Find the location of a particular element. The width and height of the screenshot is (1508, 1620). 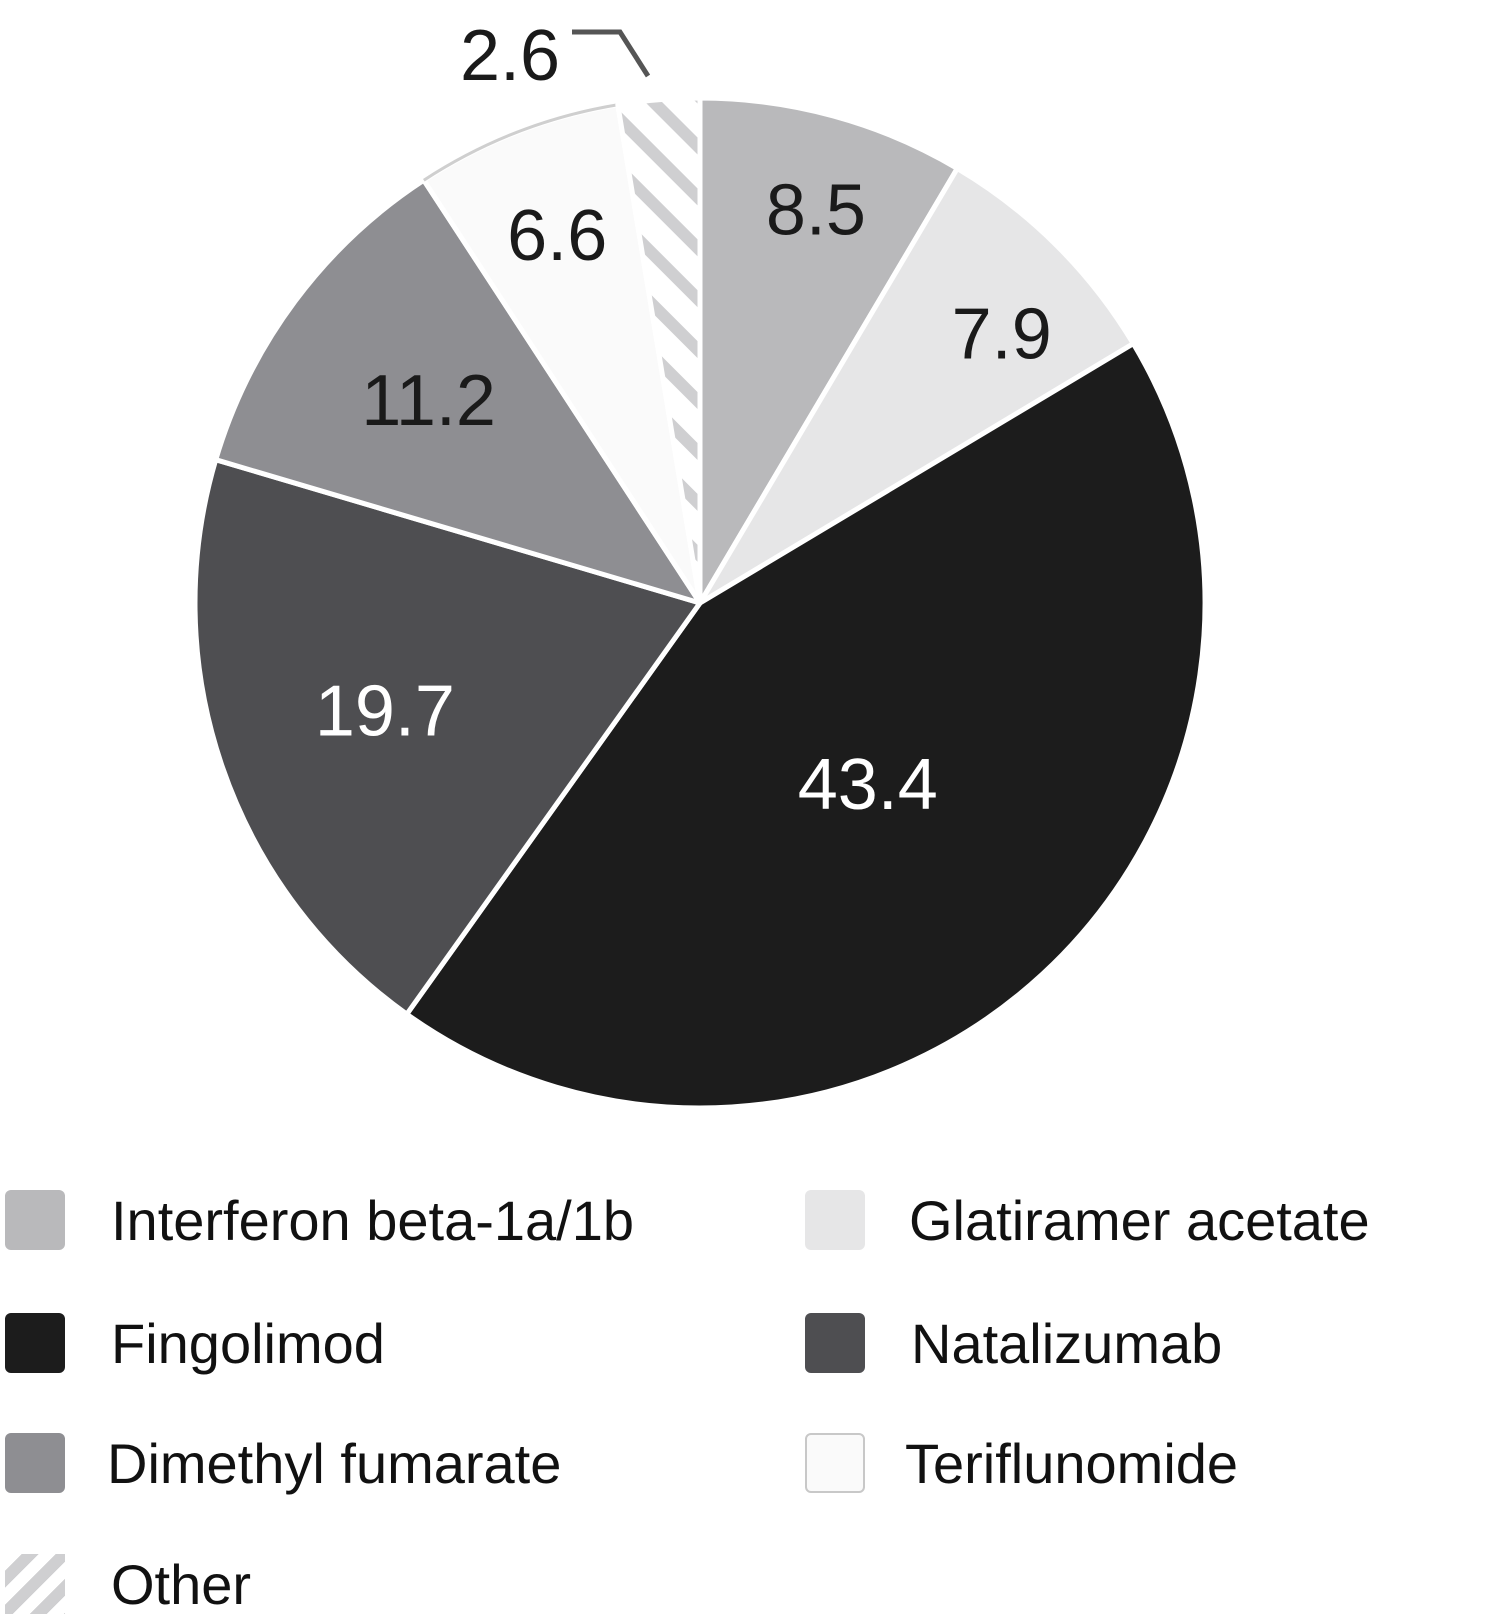

pie-slice-glatiramer-acetate is located at coordinates (916, 385).